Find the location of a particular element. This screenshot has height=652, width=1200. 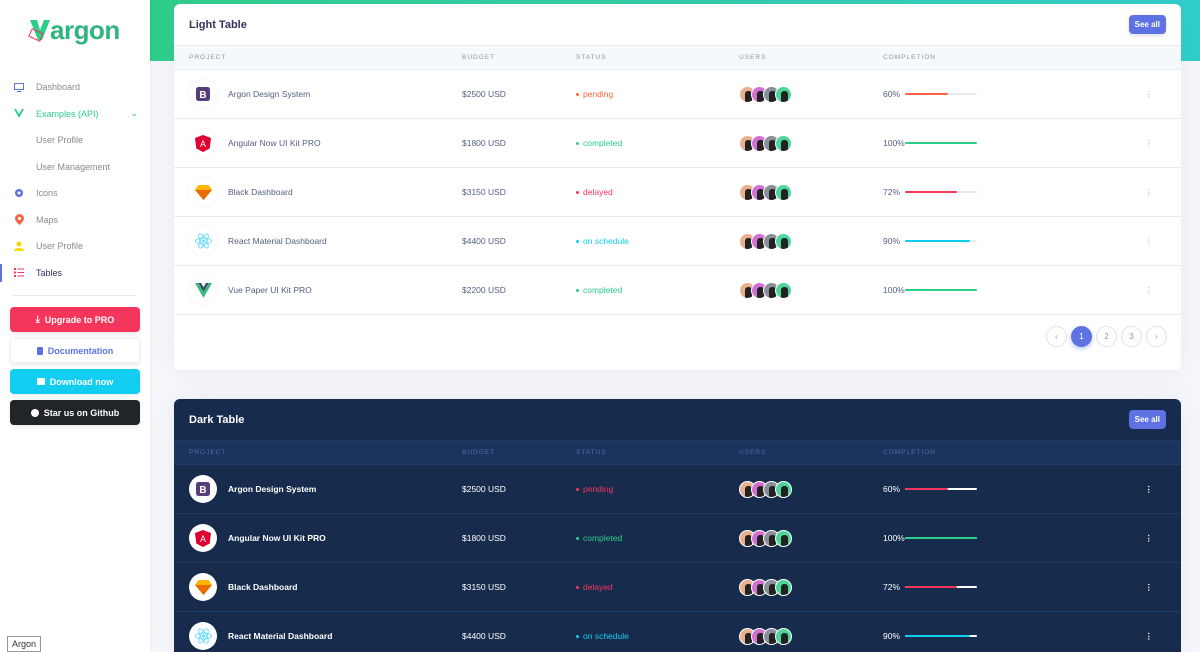

sidebar-item-label: Tables is located at coordinates (49, 272).